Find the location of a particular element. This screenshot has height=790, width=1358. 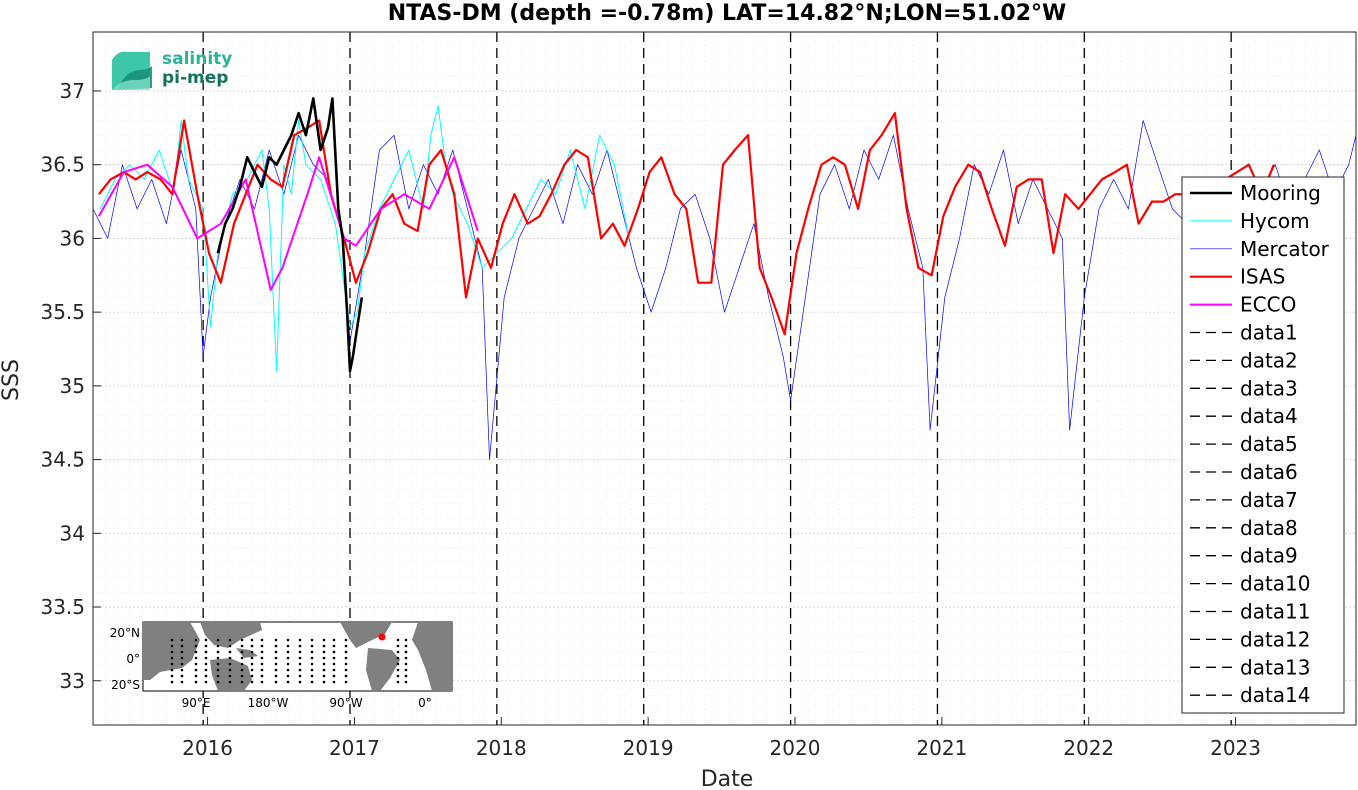

map-lat-label: 20°N is located at coordinates (125, 633).